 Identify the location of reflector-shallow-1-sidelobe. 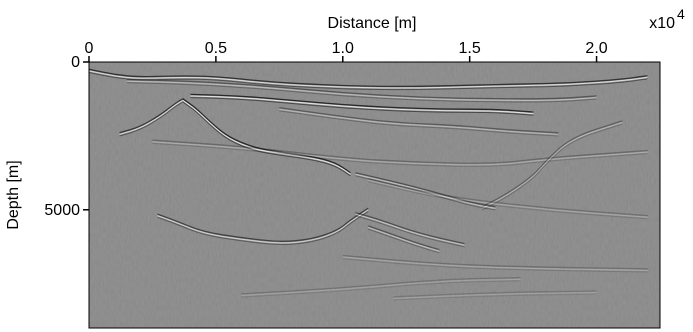
(362, 92).